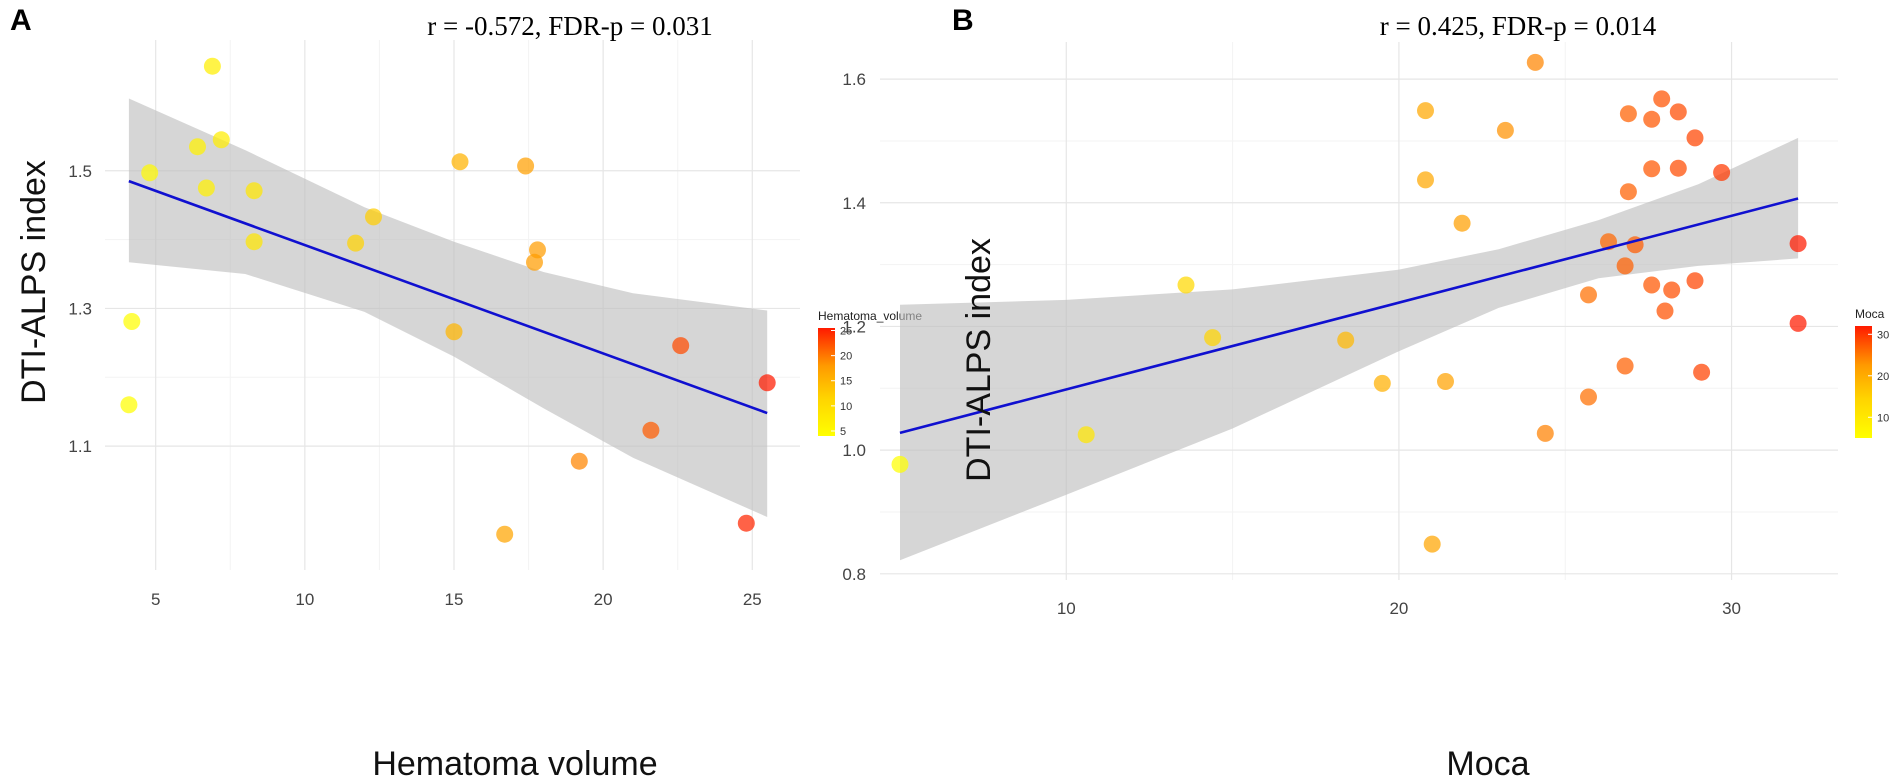 The height and width of the screenshot is (784, 1902). I want to click on x-axis-title-b: Moca, so click(1487, 764).